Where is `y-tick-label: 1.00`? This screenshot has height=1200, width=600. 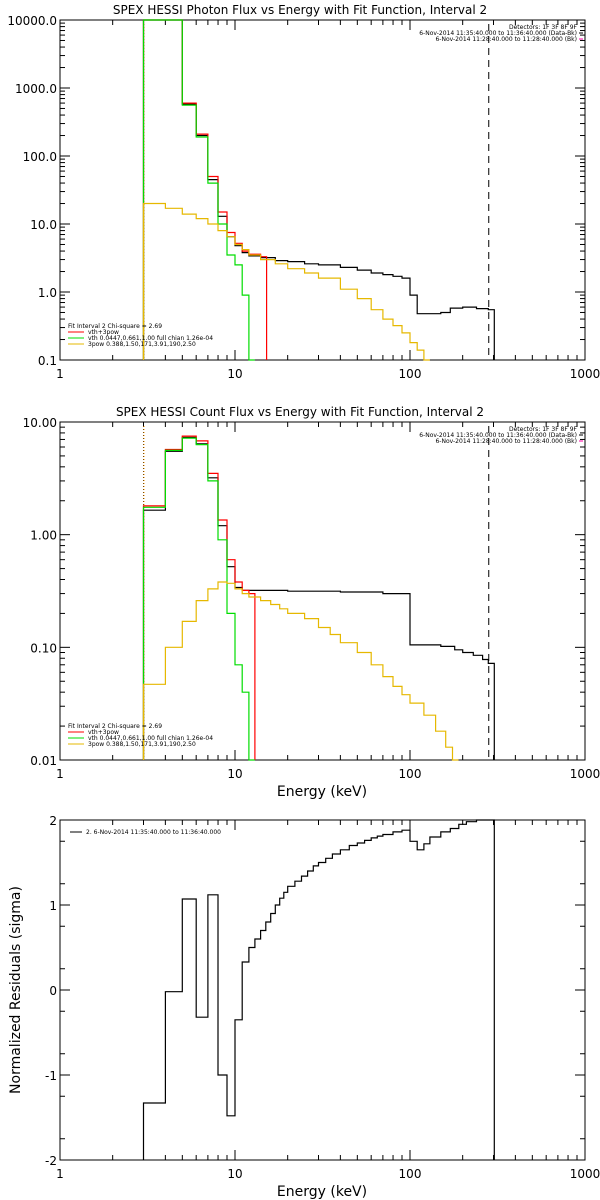 y-tick-label: 1.00 is located at coordinates (43, 536).